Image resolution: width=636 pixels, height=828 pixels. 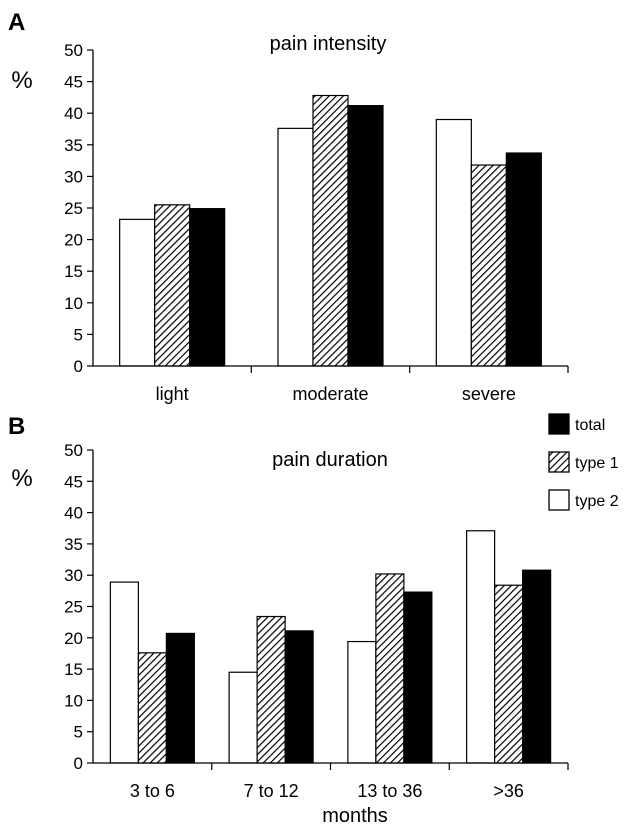 What do you see at coordinates (73, 208) in the screenshot?
I see `panel-a-tick-label: 25` at bounding box center [73, 208].